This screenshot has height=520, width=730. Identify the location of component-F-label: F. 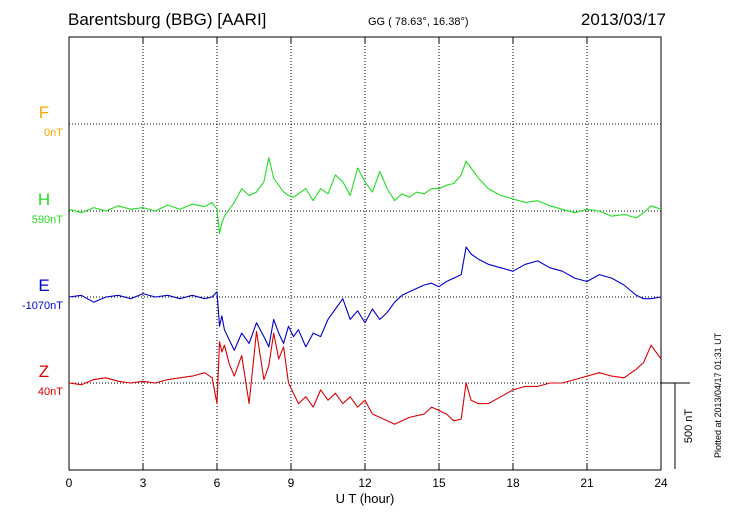
(44, 112).